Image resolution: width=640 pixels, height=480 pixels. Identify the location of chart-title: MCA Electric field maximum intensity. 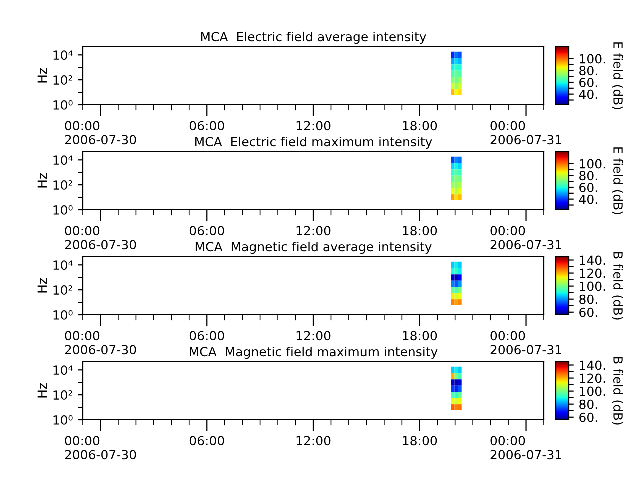
(314, 143).